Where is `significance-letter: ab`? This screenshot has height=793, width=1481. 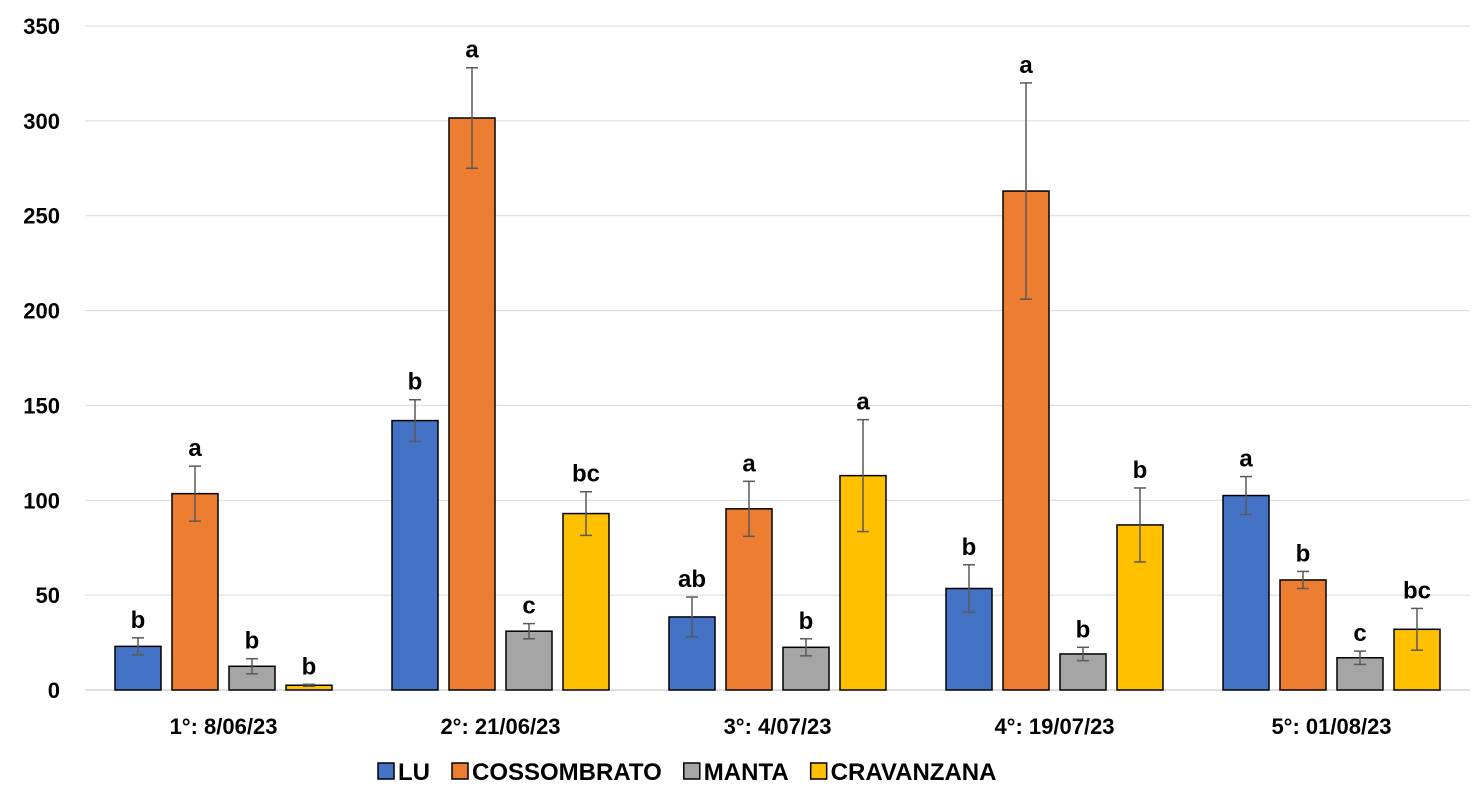
significance-letter: ab is located at coordinates (692, 579).